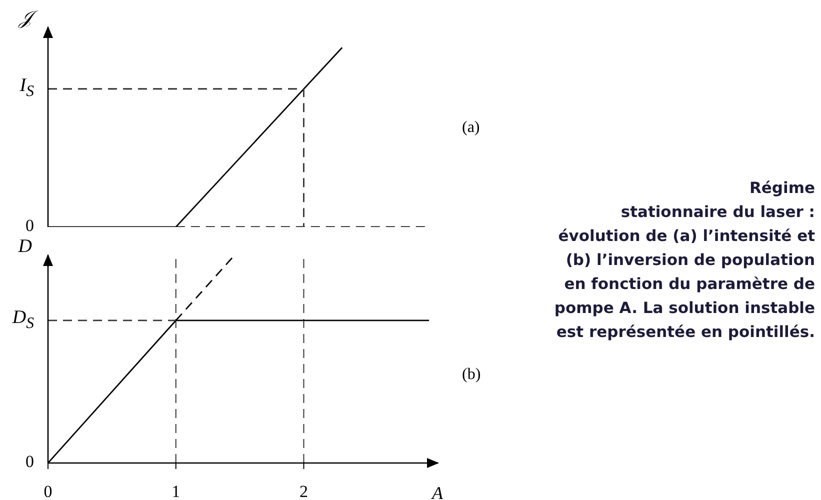 Image resolution: width=821 pixels, height=500 pixels. Describe the element at coordinates (22, 320) in the screenshot. I see `text: D$_{S}$` at that location.